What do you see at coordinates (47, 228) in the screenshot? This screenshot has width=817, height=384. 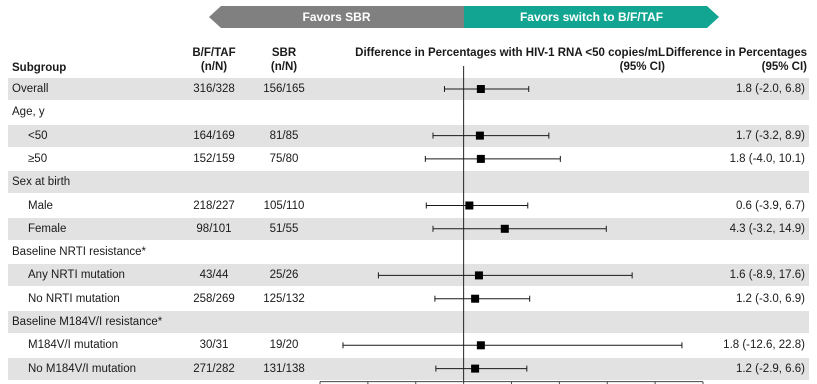 I see `subgroup-label: Female` at bounding box center [47, 228].